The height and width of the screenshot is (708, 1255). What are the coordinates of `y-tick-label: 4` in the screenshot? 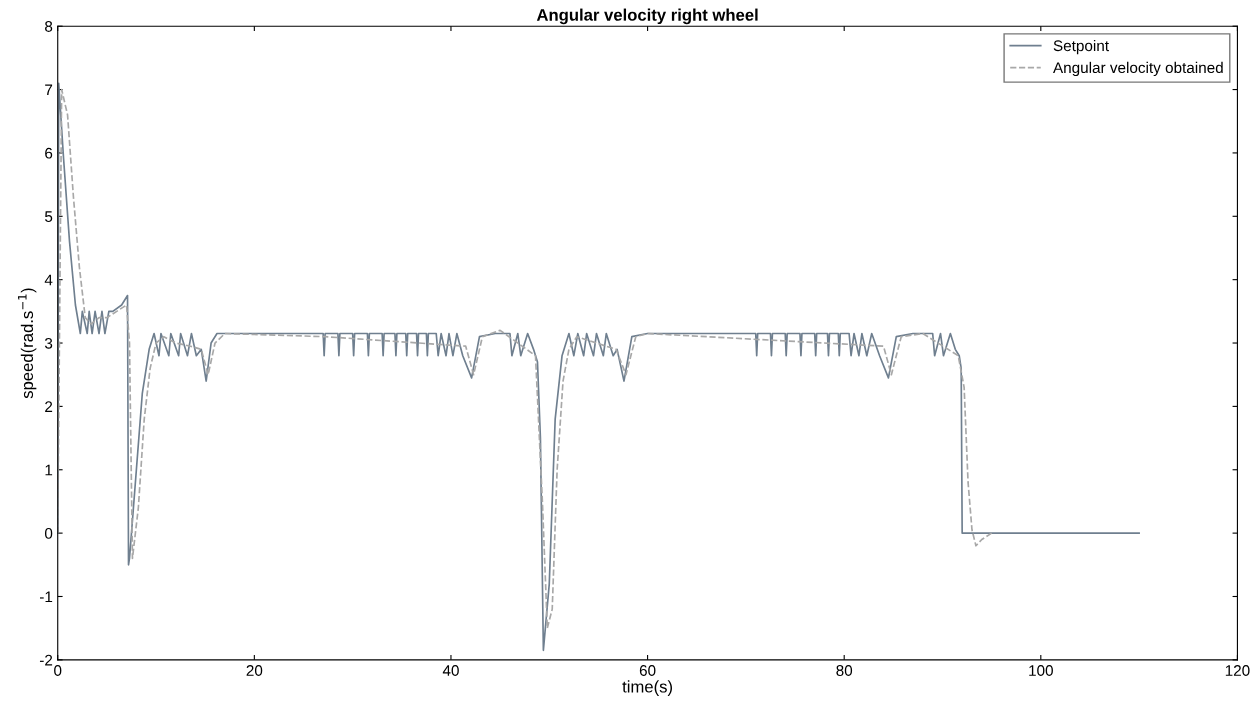 It's located at (48, 280).